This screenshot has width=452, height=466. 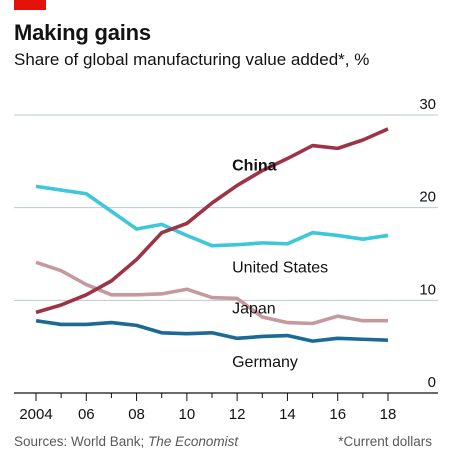 I want to click on series-label-japan: Japan, so click(x=254, y=308).